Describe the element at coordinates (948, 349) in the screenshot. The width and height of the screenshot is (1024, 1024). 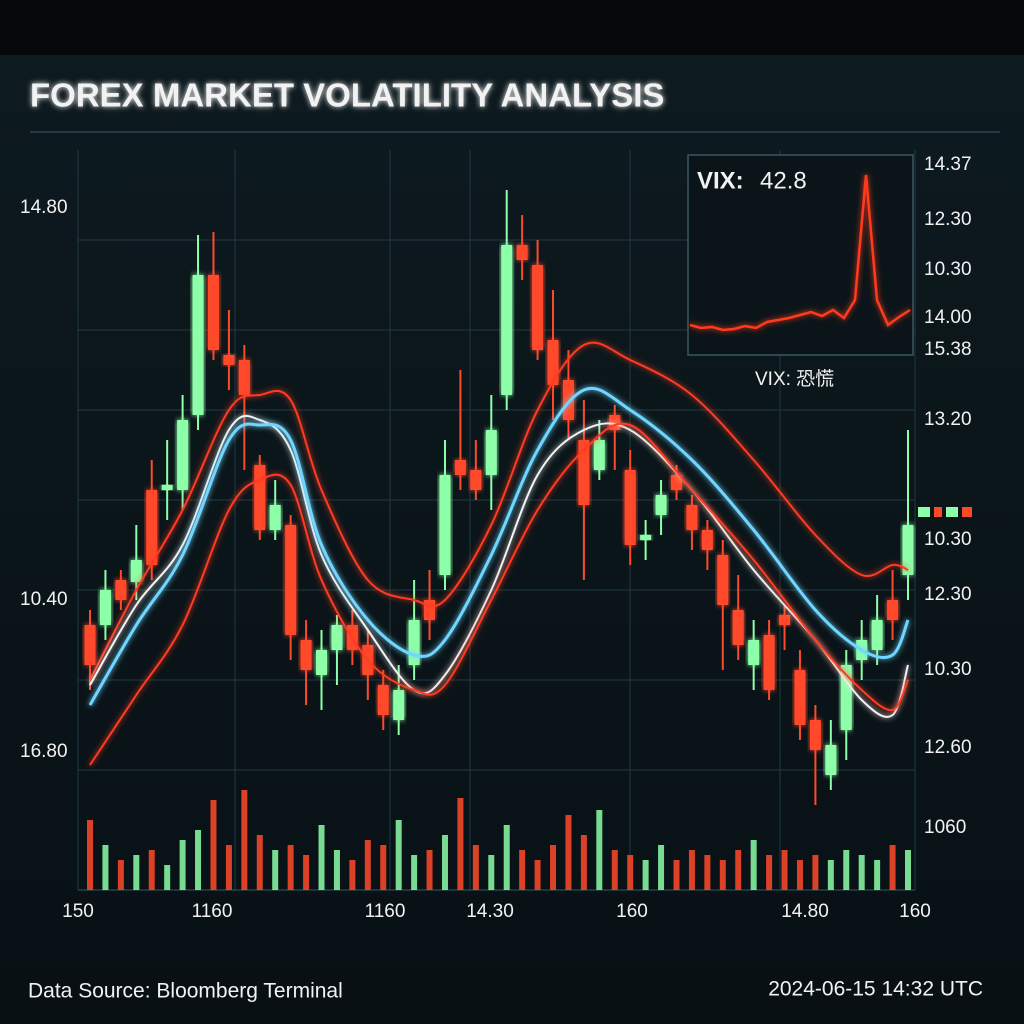
I see `right-axis-label: 15.38` at that location.